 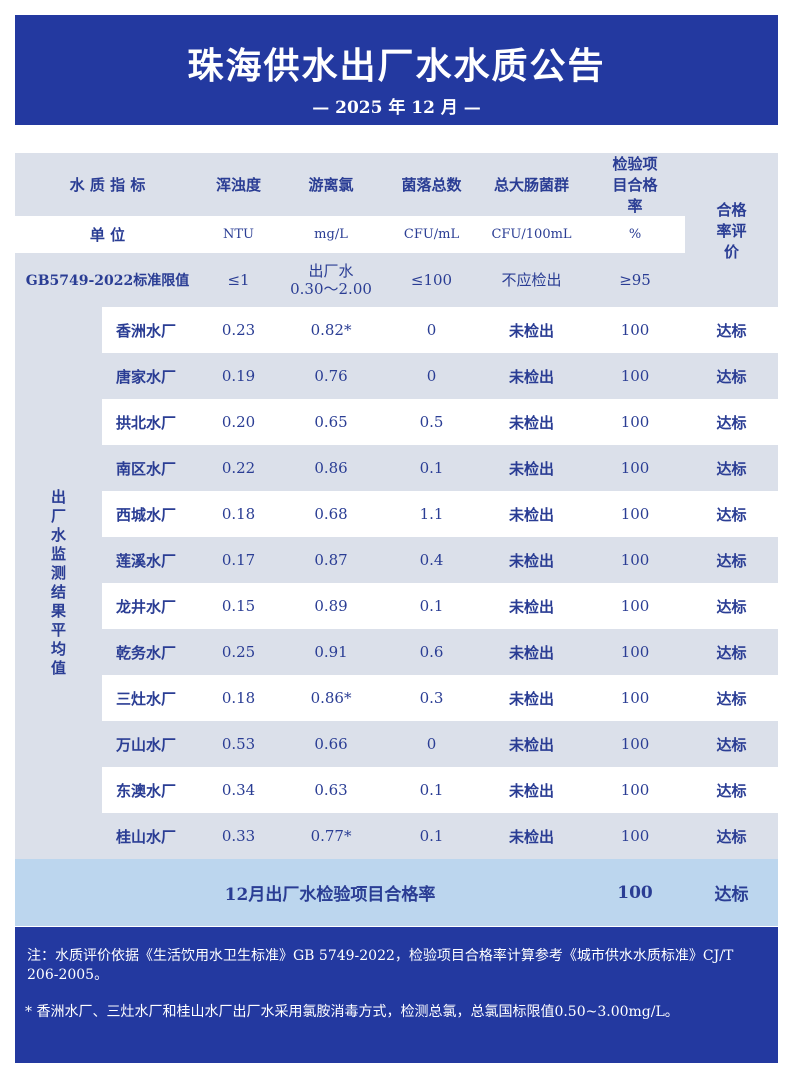 What do you see at coordinates (239, 468) in the screenshot?
I see `value: 0.22` at bounding box center [239, 468].